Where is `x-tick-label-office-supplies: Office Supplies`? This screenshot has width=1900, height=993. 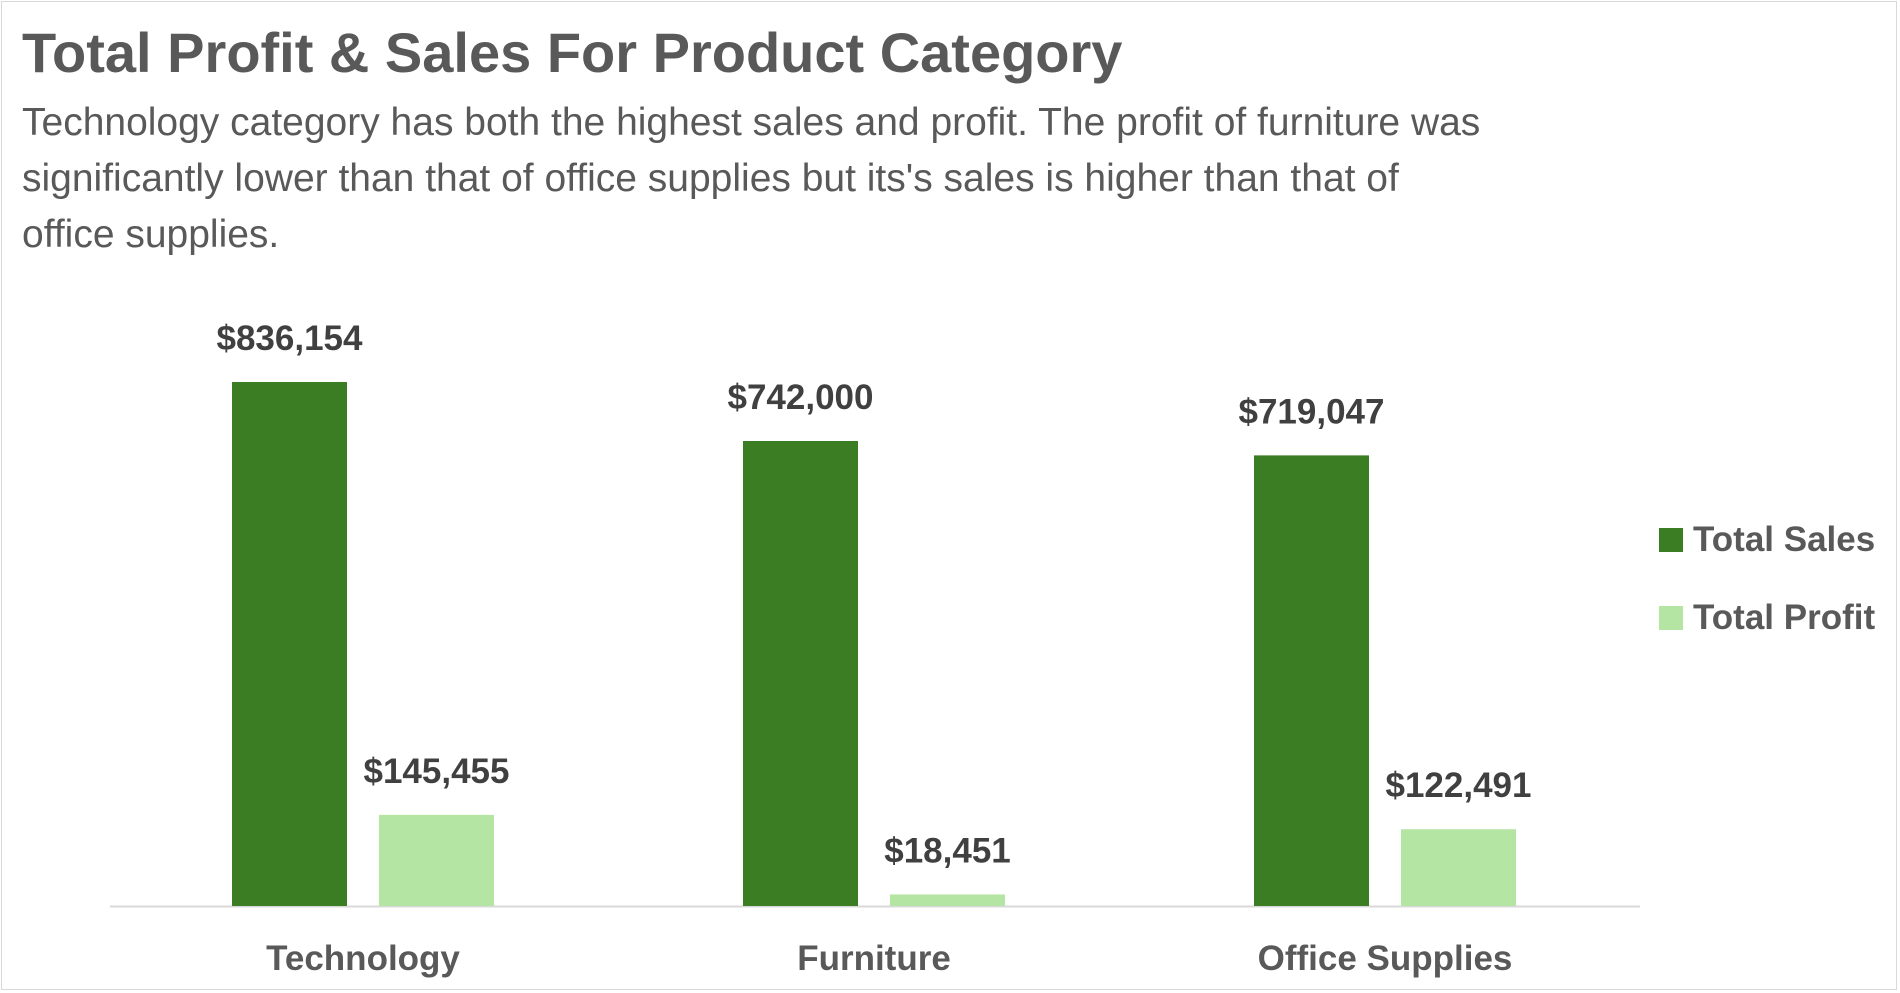
x-tick-label-office-supplies: Office Supplies is located at coordinates (1385, 958).